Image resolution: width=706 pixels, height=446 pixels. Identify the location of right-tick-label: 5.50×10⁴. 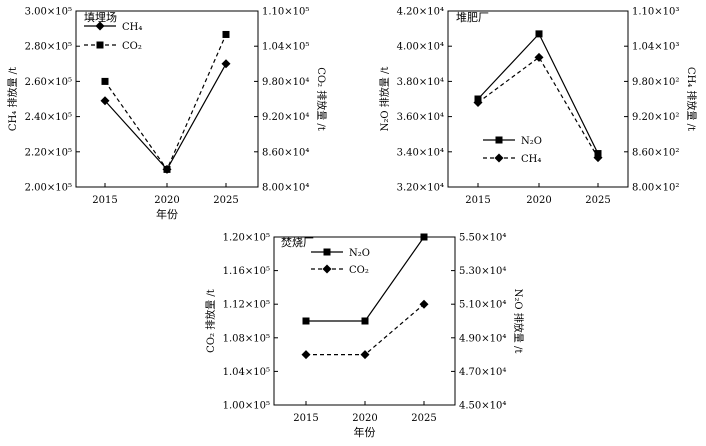
(482, 238).